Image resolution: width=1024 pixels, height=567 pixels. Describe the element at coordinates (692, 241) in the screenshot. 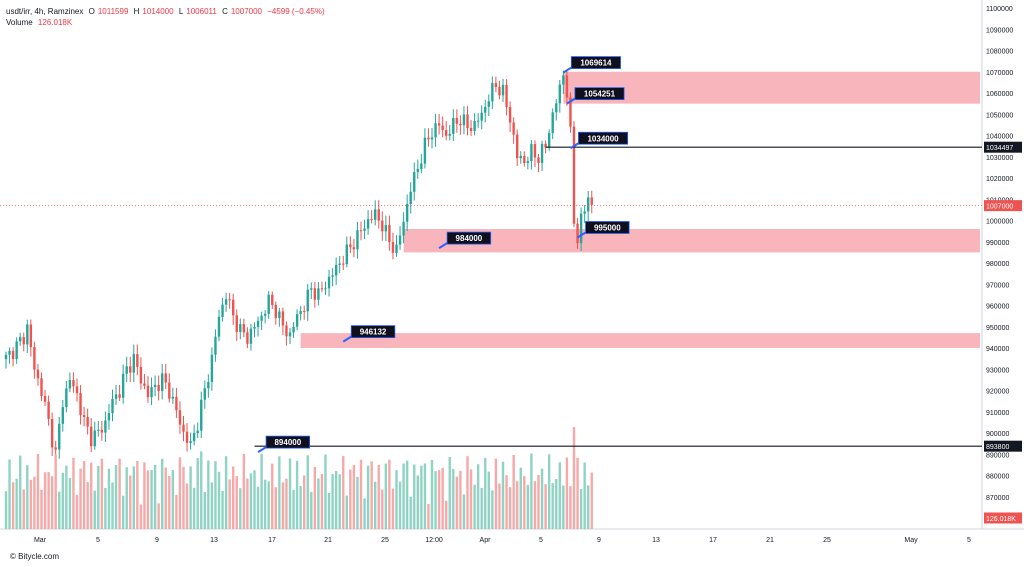

I see `supply-demand-zone` at that location.